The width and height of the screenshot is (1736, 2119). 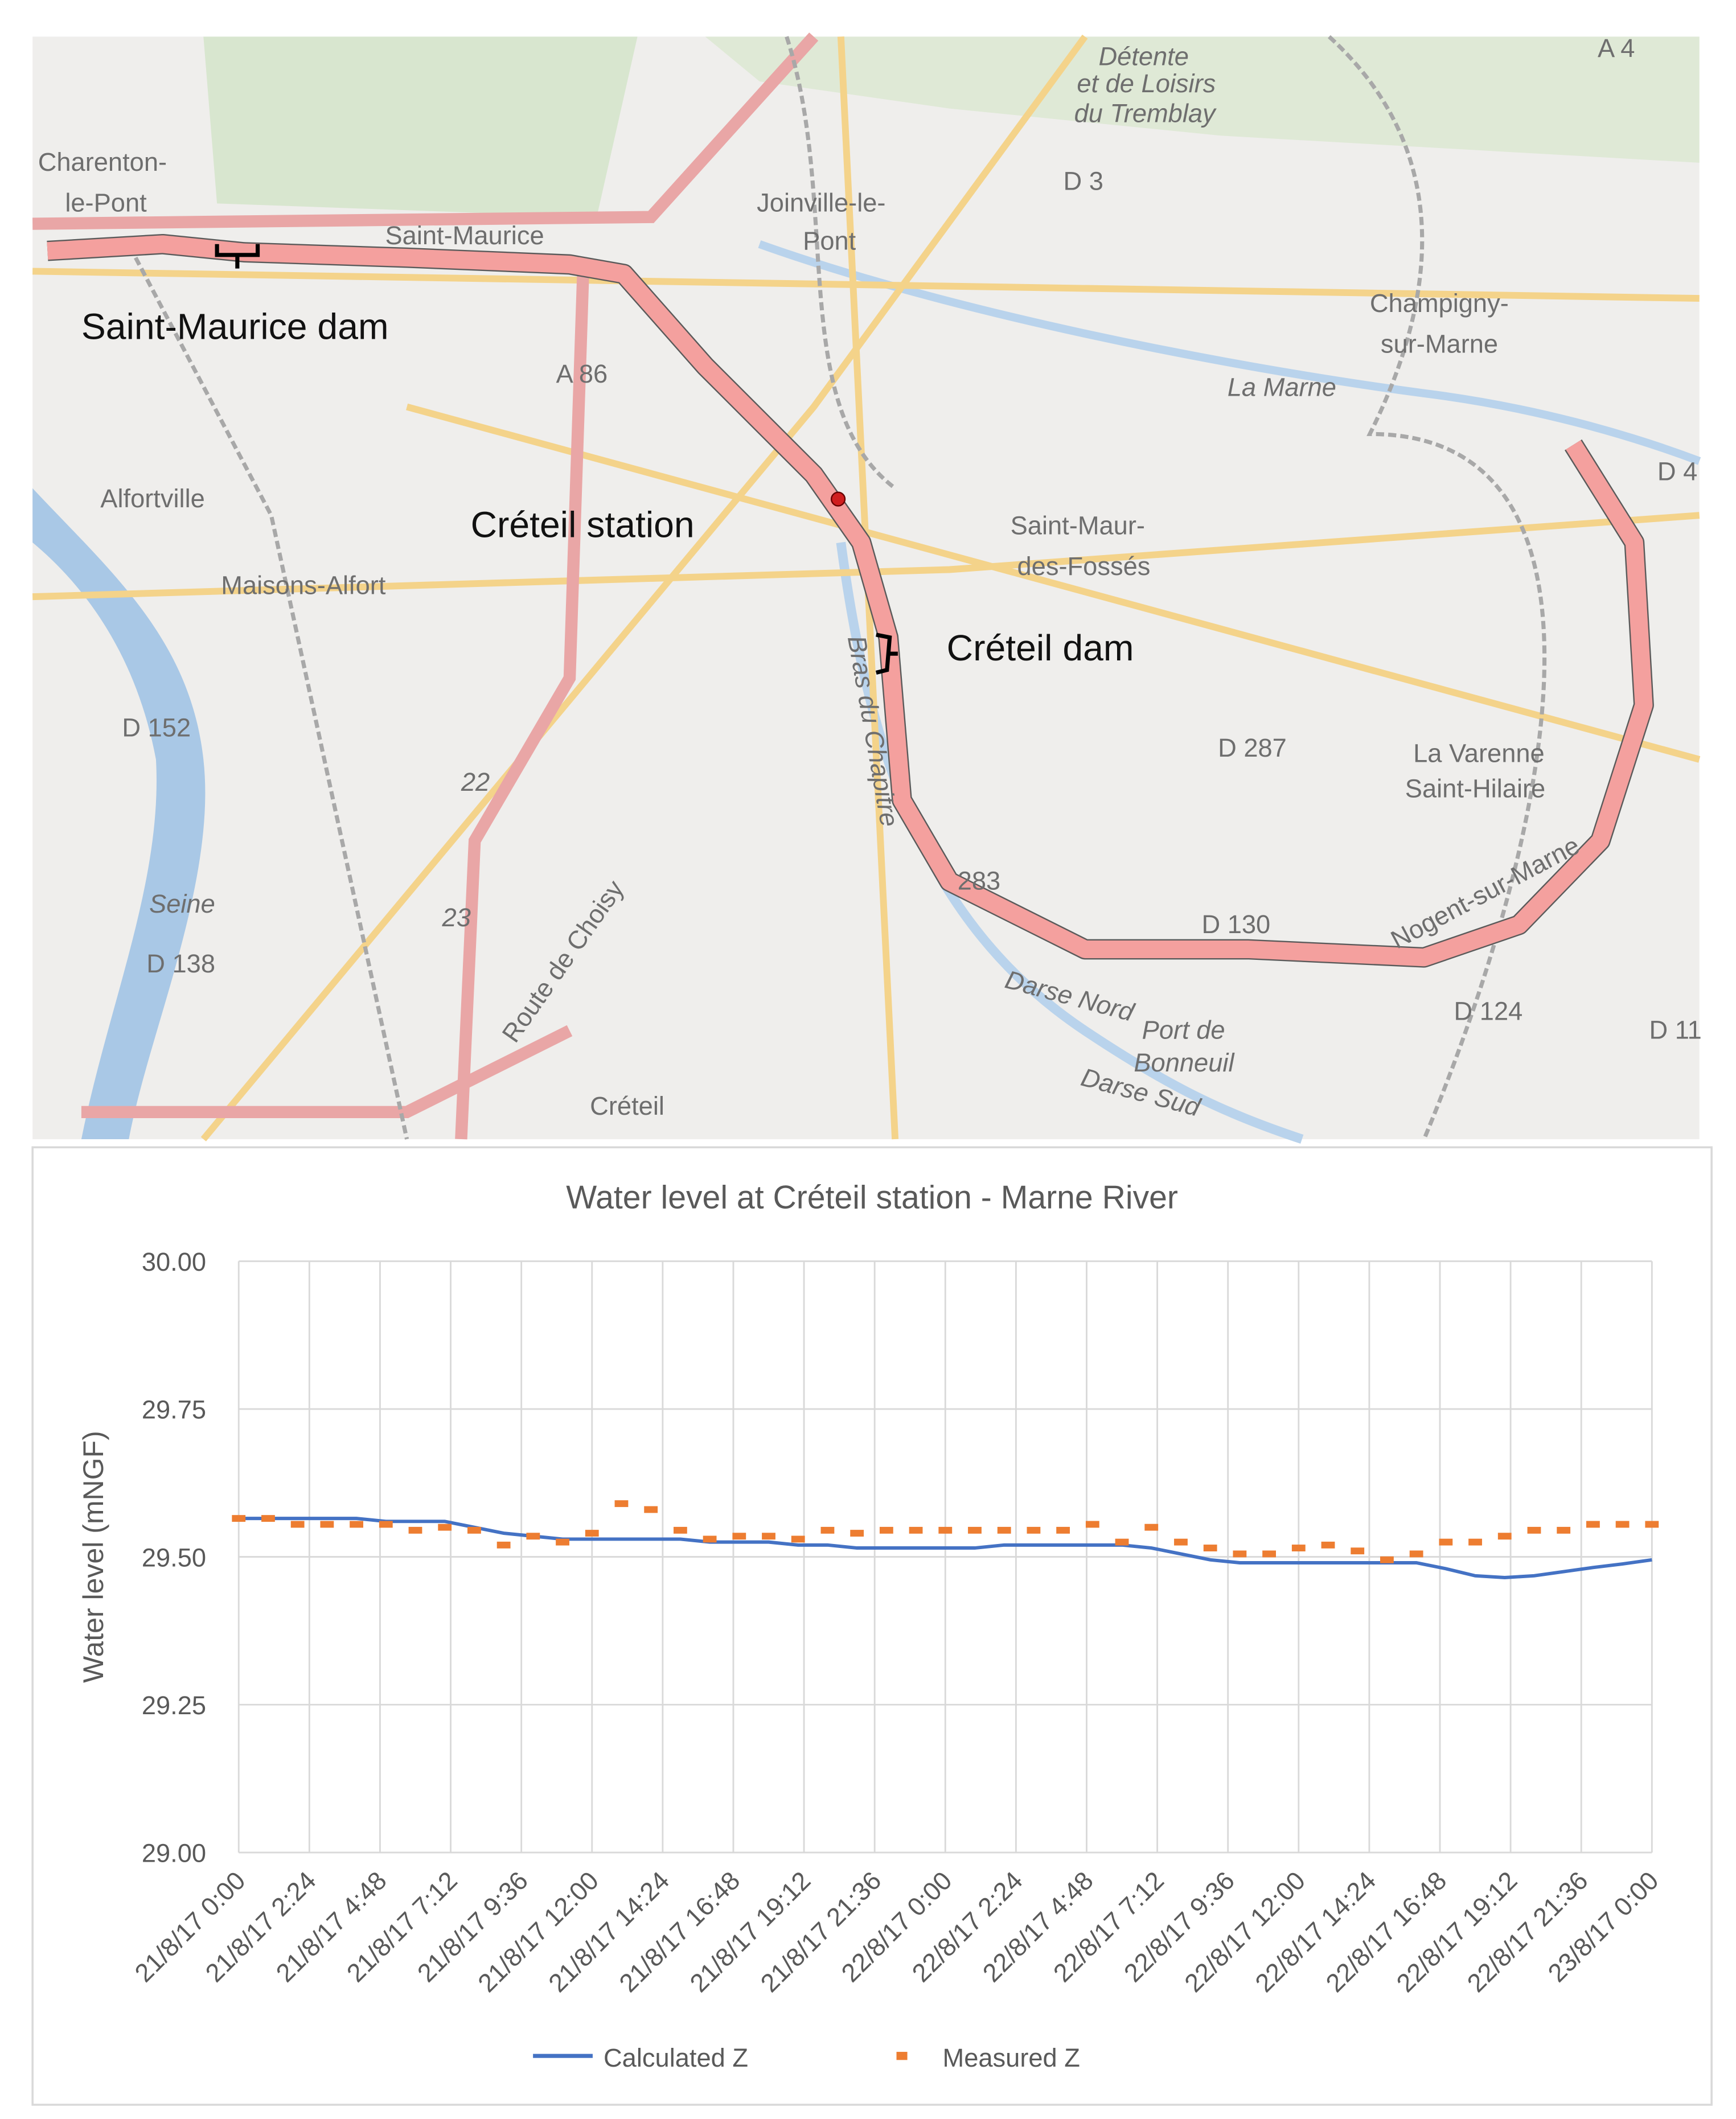 I want to click on road-label: D 124, so click(x=1488, y=1011).